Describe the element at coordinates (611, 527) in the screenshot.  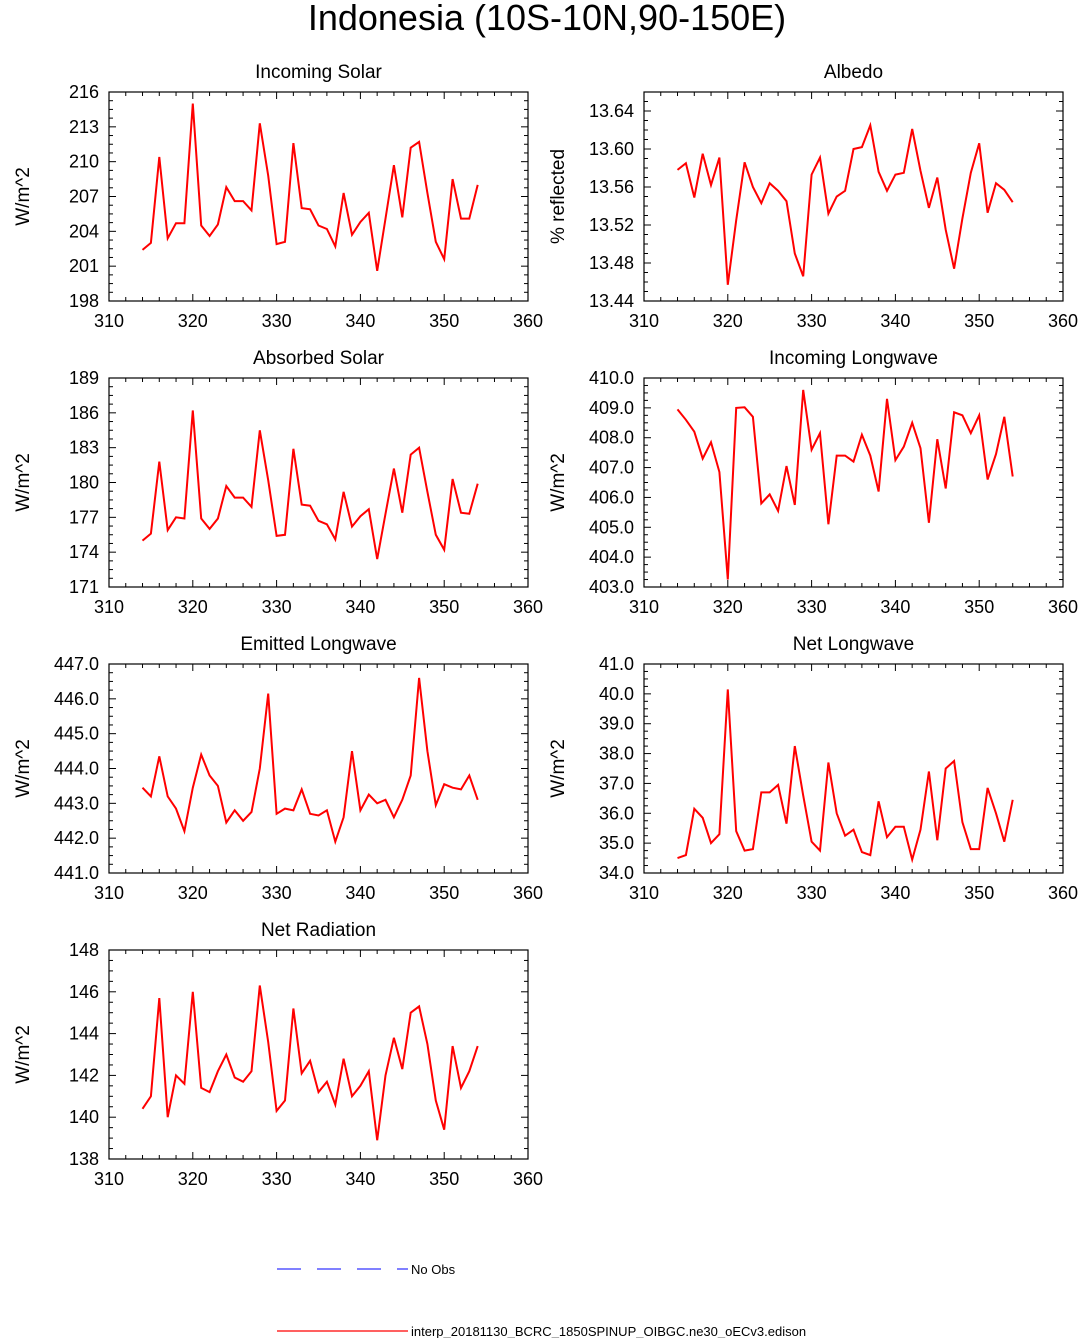
I see `y-tick-label: 405.0` at that location.